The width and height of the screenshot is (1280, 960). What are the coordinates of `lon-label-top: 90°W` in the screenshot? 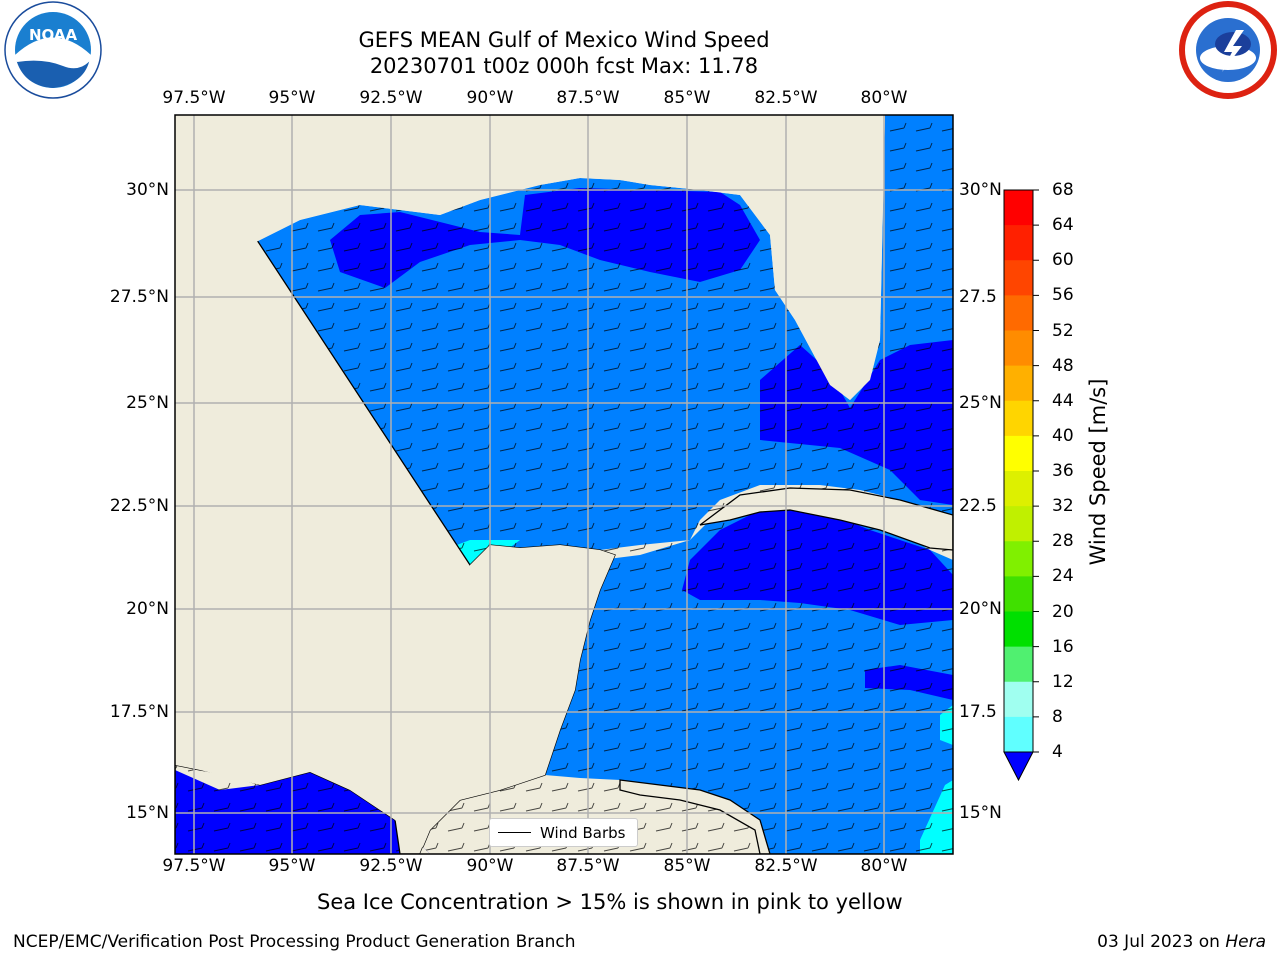 It's located at (490, 98).